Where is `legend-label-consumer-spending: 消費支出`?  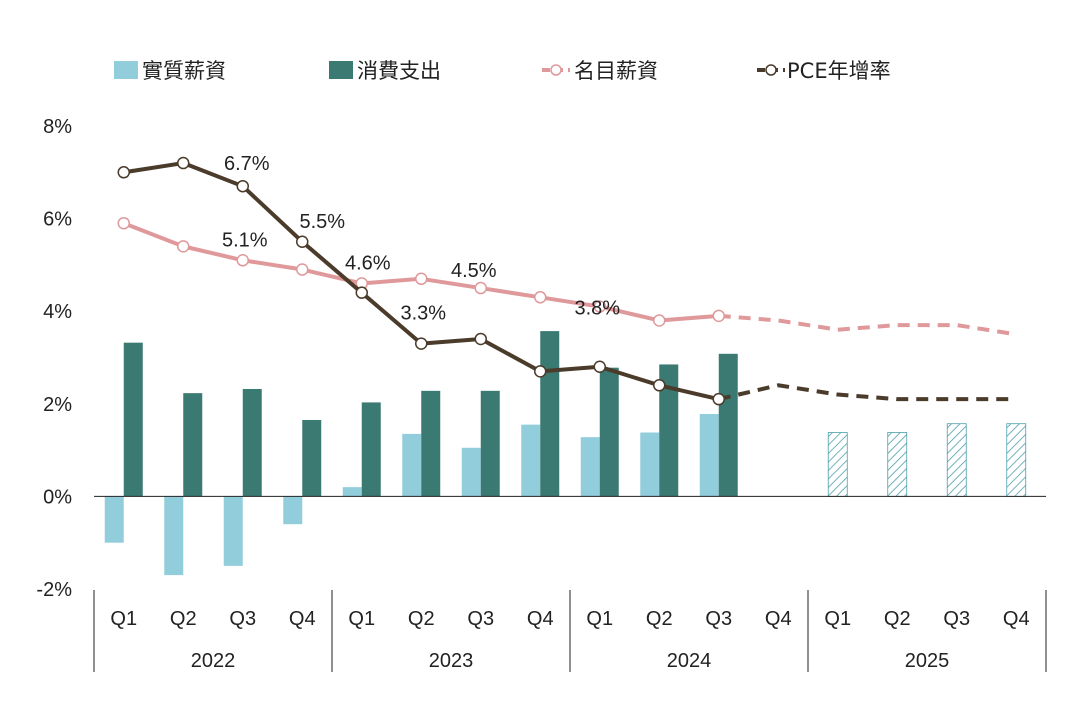
legend-label-consumer-spending: 消費支出 is located at coordinates (399, 71).